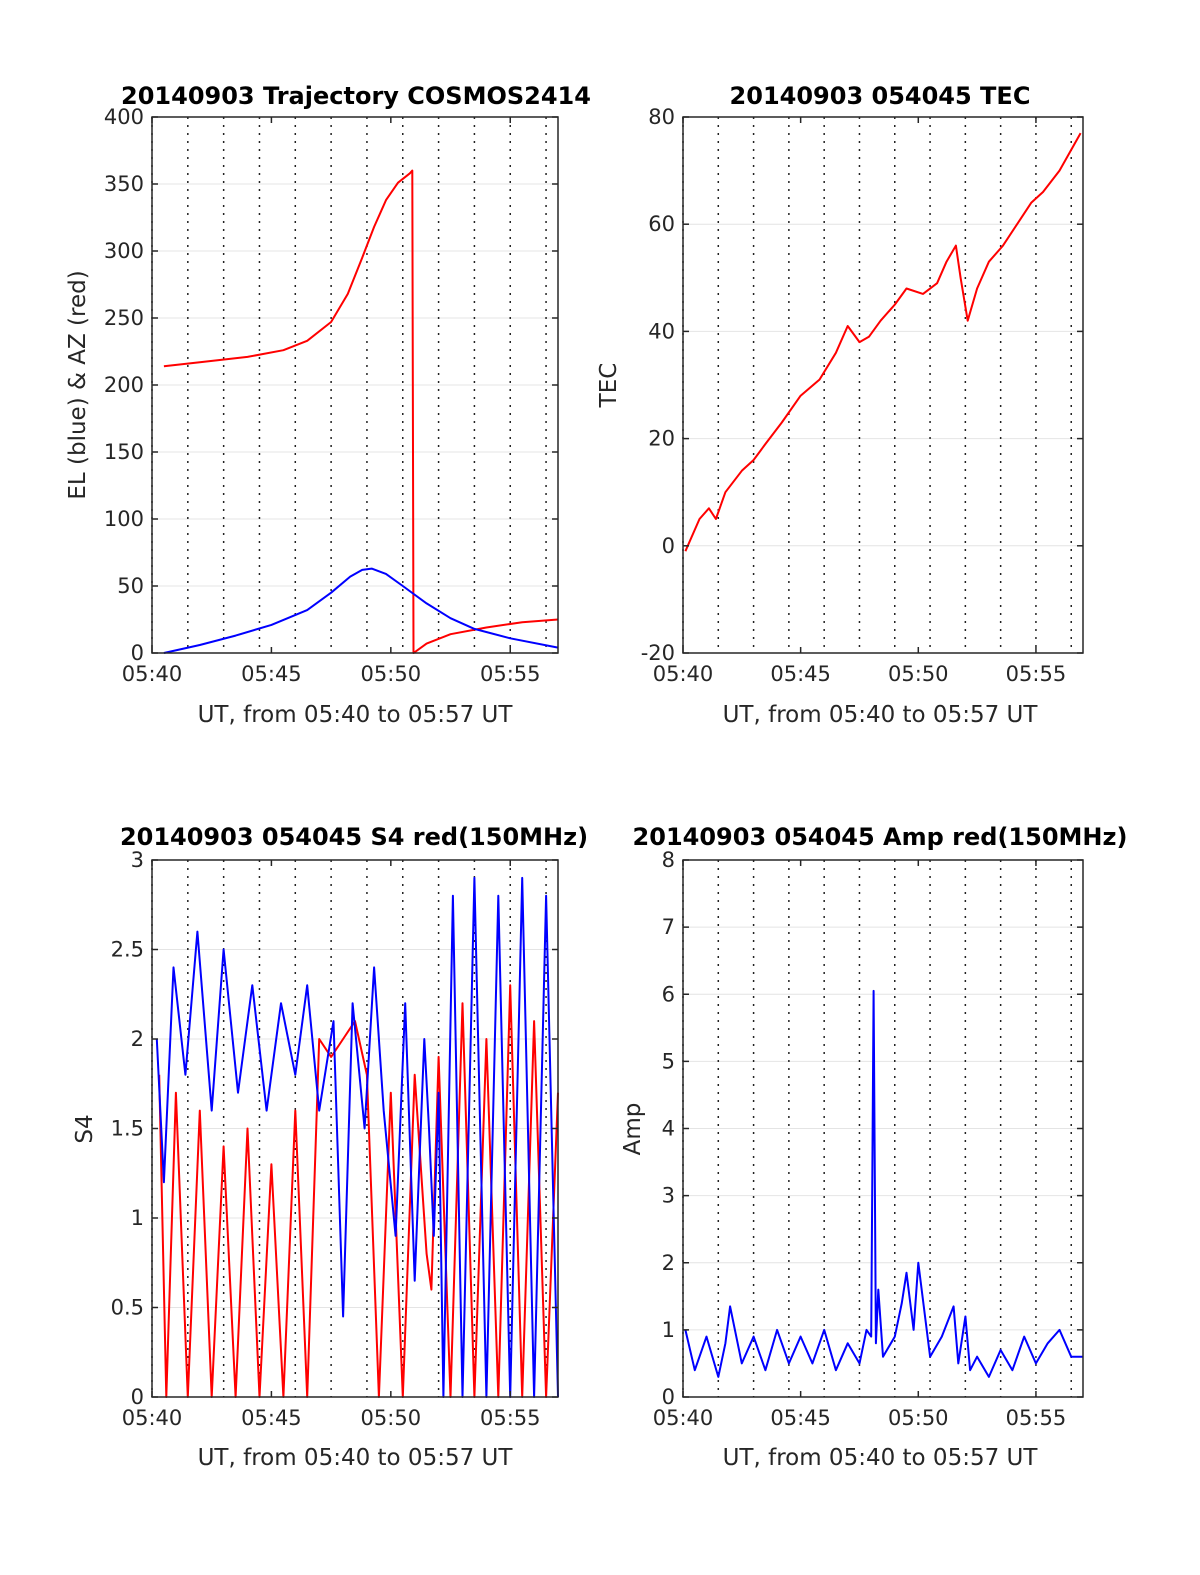 The width and height of the screenshot is (1200, 1575). I want to click on s4-x-label: UT, from 05:40 to 05:57 UT, so click(356, 1458).